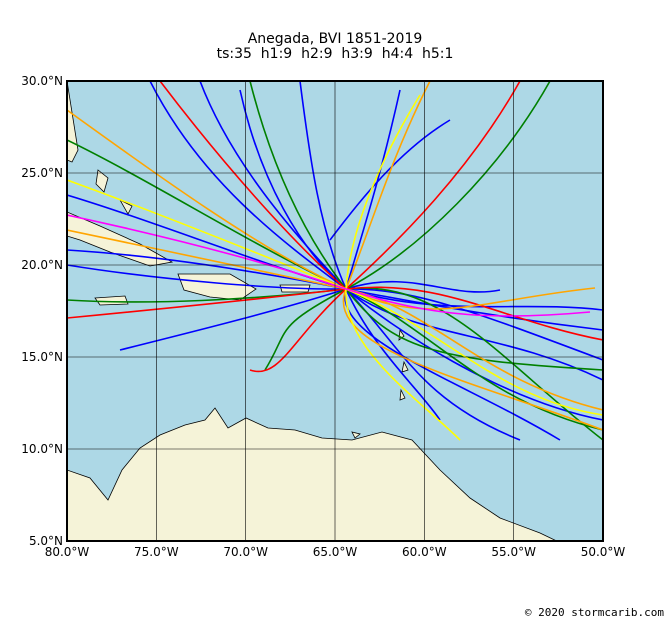 The height and width of the screenshot is (627, 670). What do you see at coordinates (335, 552) in the screenshot?
I see `x-tick-label: 65.0°W` at bounding box center [335, 552].